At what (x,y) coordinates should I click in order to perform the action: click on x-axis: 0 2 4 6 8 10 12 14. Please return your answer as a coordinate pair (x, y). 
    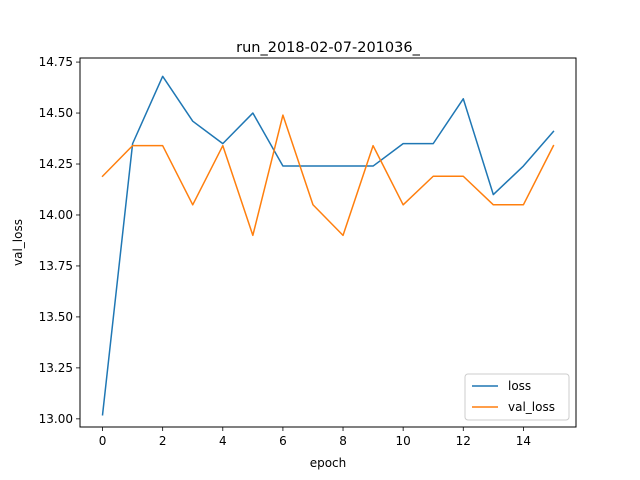
    Looking at the image, I should click on (315, 437).